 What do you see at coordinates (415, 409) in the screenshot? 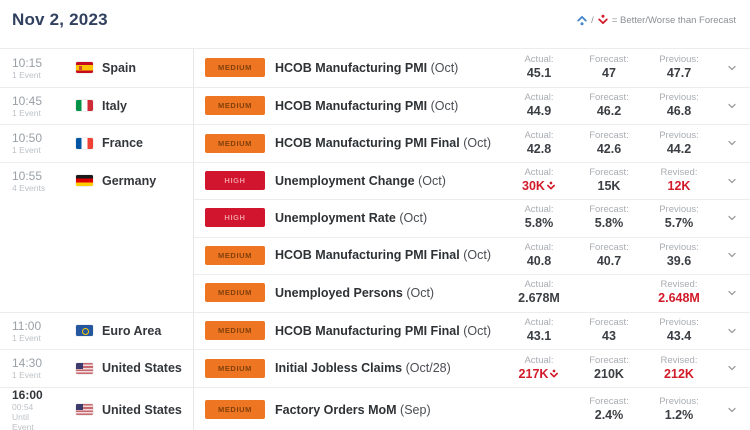
I see `event-period: (Sep)` at bounding box center [415, 409].